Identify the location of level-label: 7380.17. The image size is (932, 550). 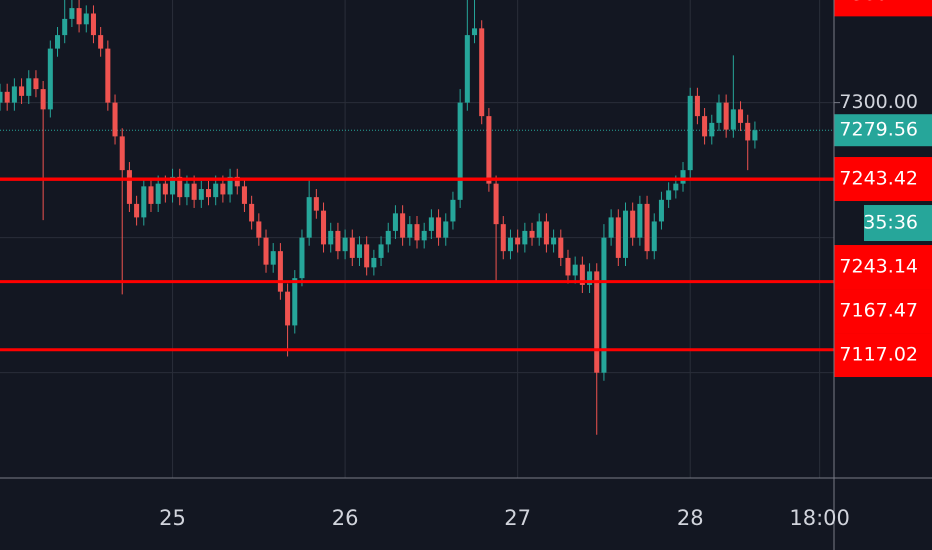
(878, 2).